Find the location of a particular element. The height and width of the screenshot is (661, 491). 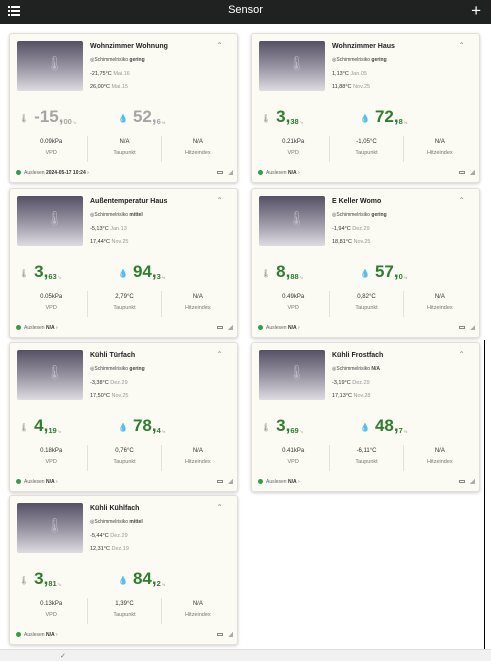

dewpoint-cell: -6,11°C Taupunkt is located at coordinates (367, 458).